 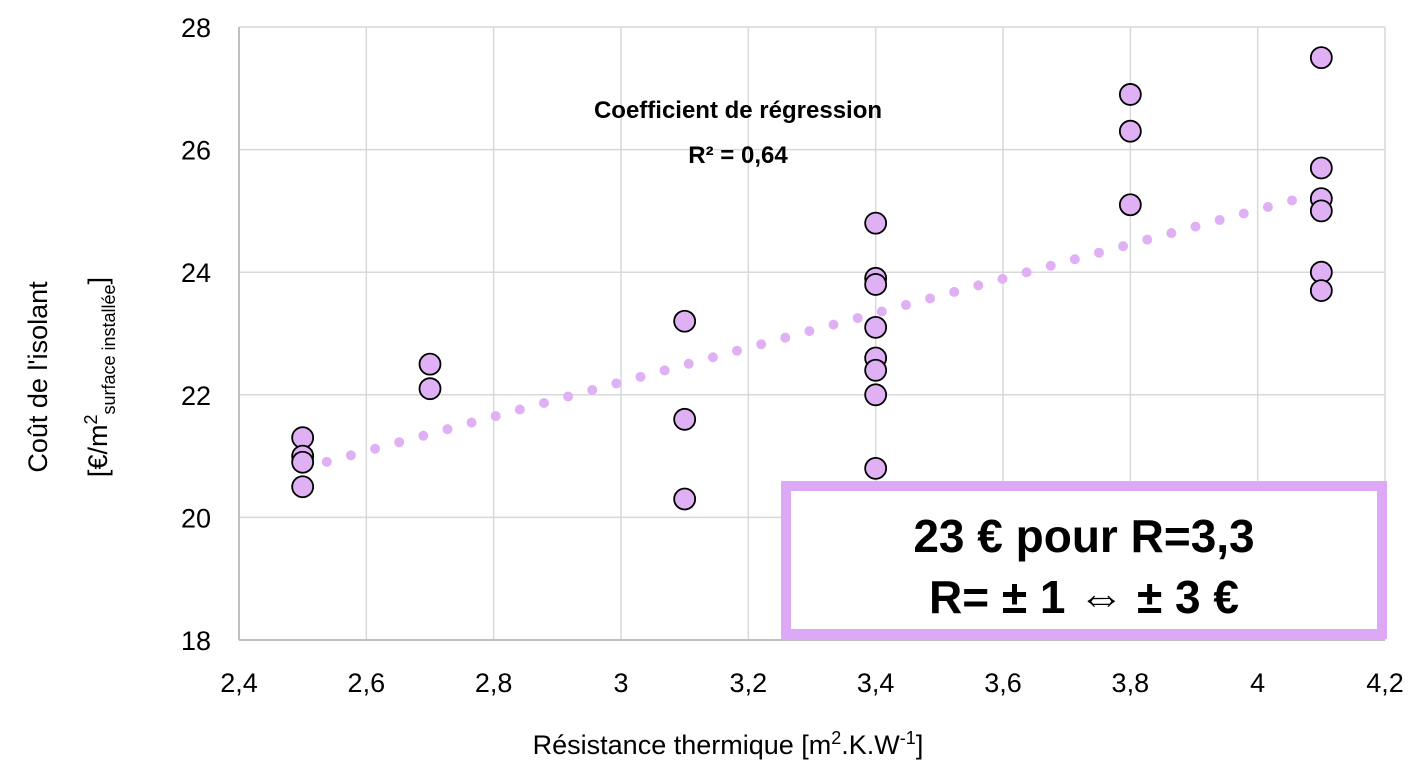 I want to click on x-tick-label: 3,6, so click(x=1003, y=683).